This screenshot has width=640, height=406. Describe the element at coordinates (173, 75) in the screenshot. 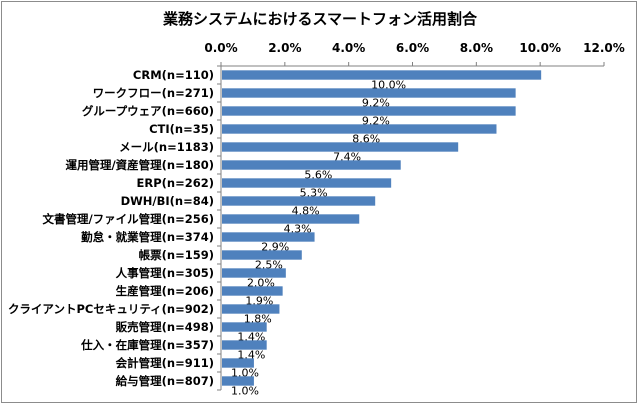

I see `category-label: CRM(n=110)` at that location.